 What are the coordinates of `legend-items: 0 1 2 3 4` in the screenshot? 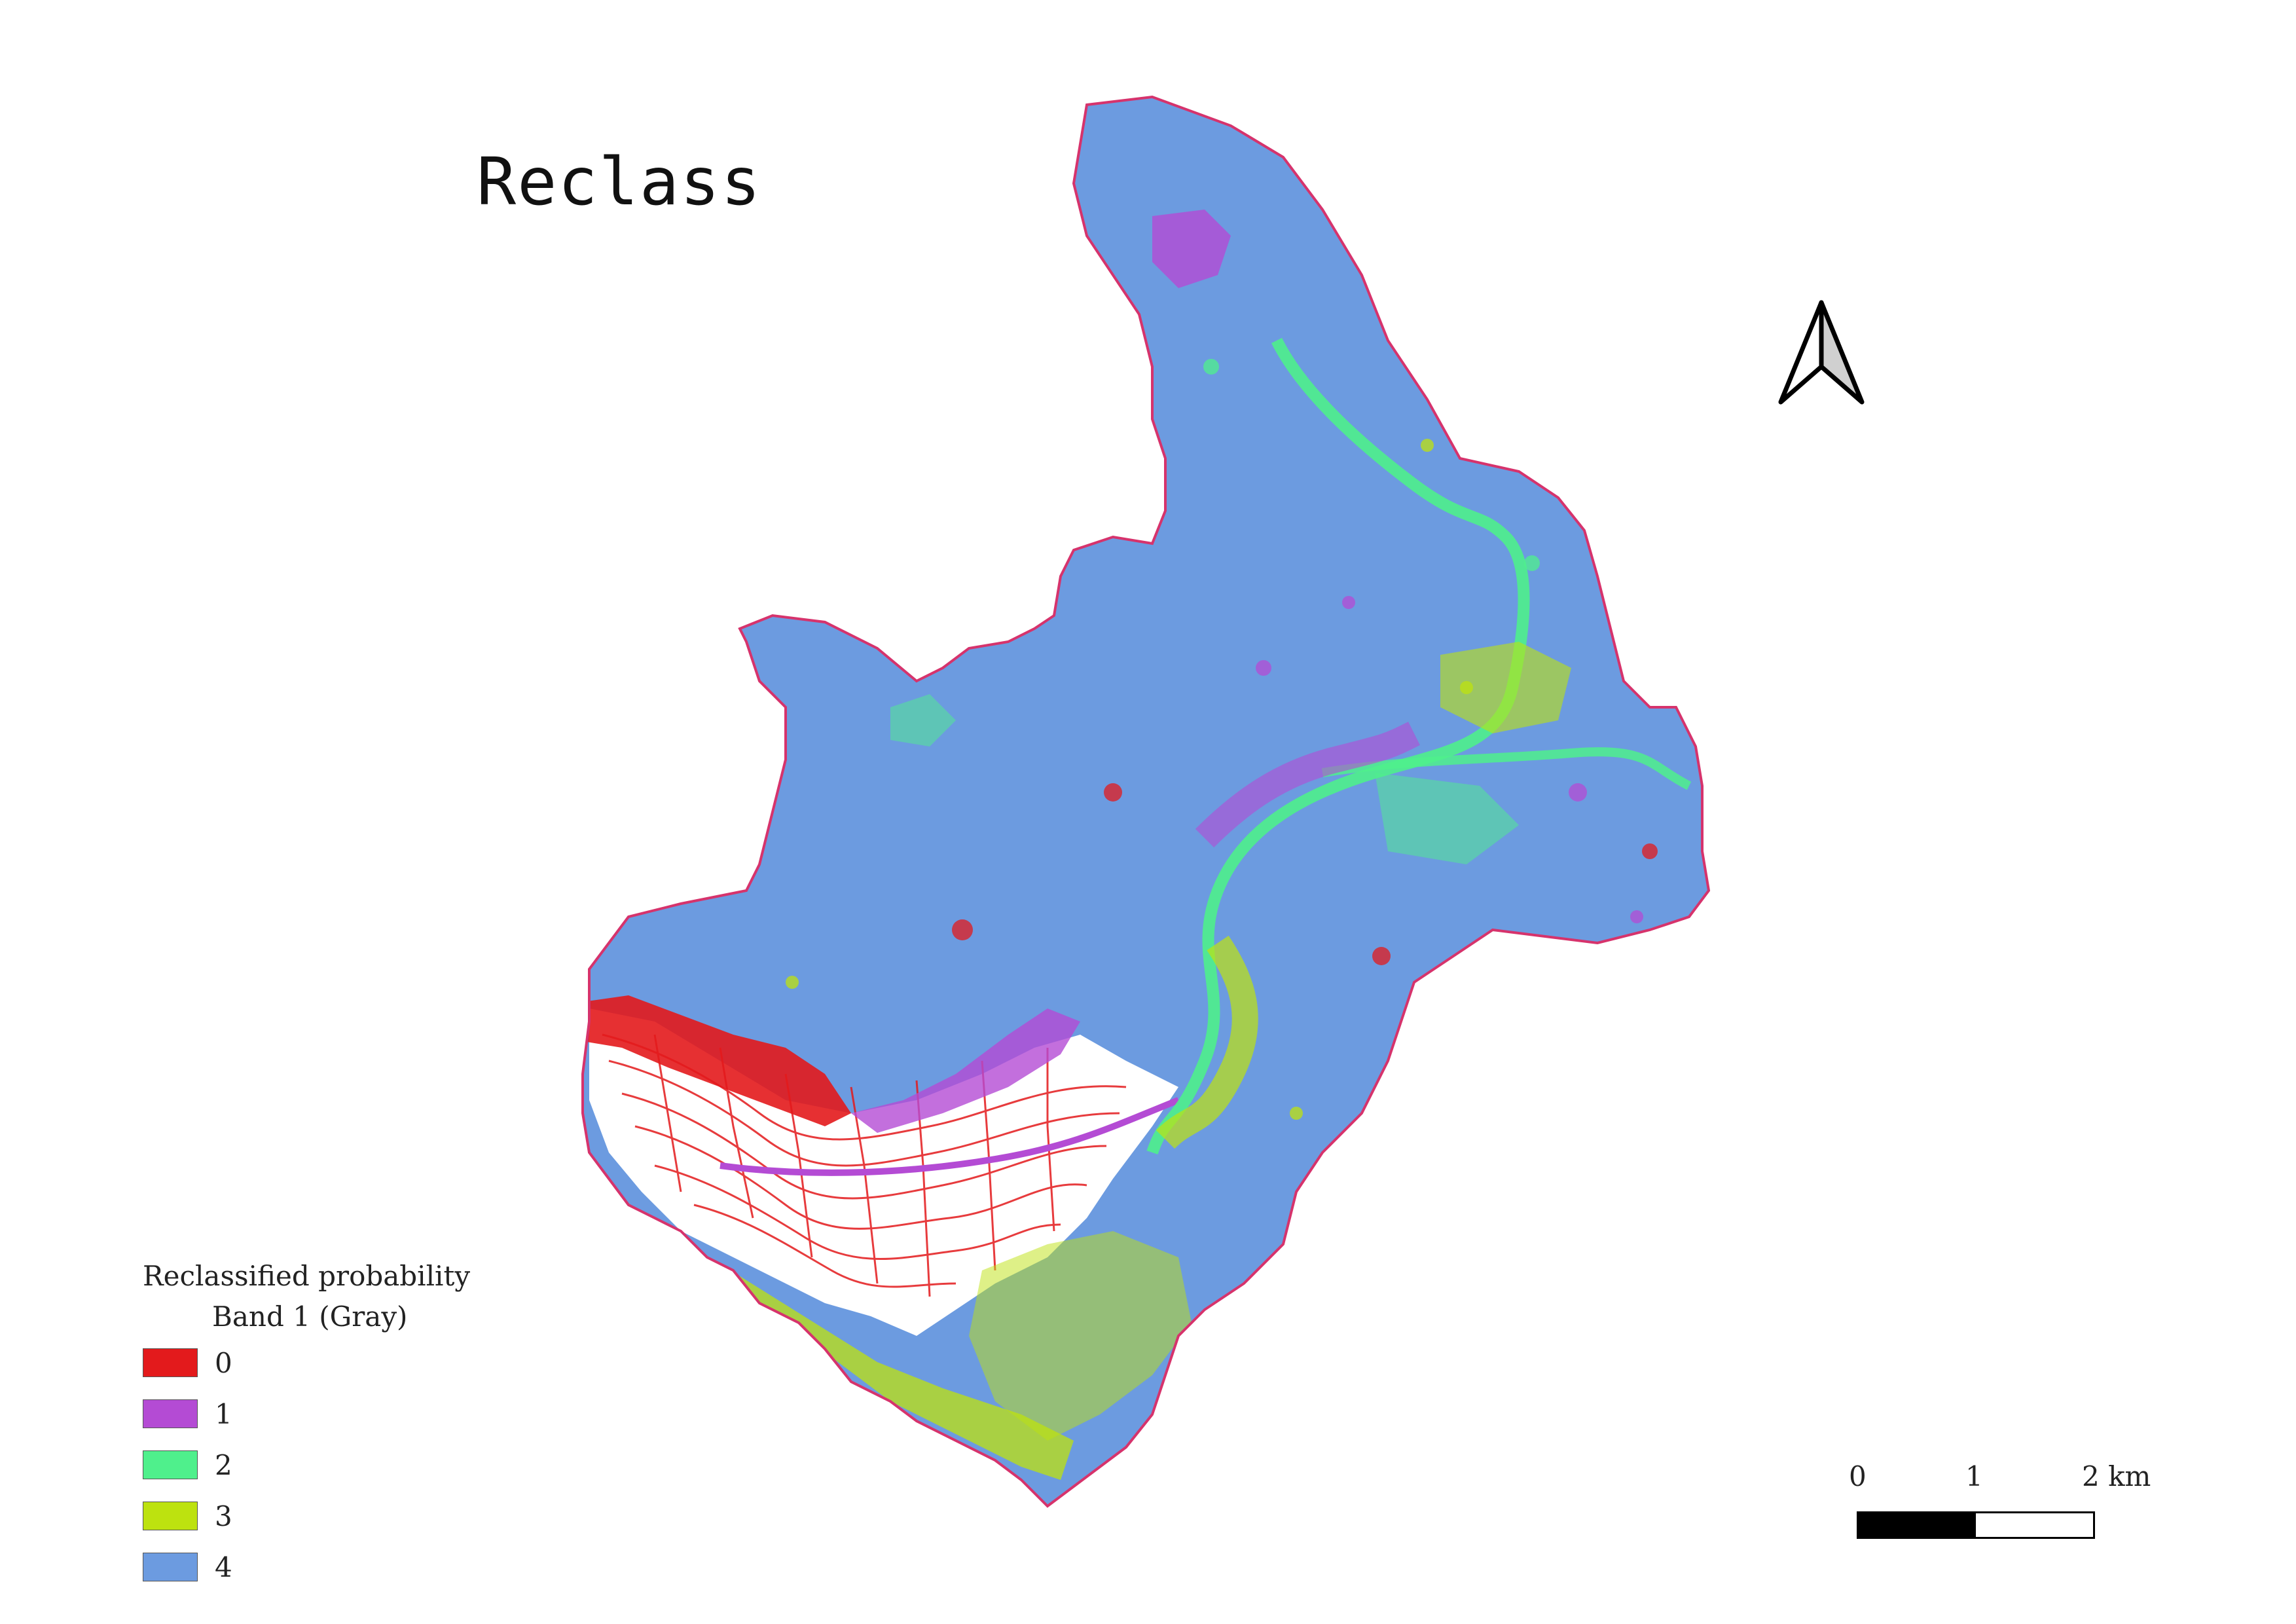 It's located at (306, 1465).